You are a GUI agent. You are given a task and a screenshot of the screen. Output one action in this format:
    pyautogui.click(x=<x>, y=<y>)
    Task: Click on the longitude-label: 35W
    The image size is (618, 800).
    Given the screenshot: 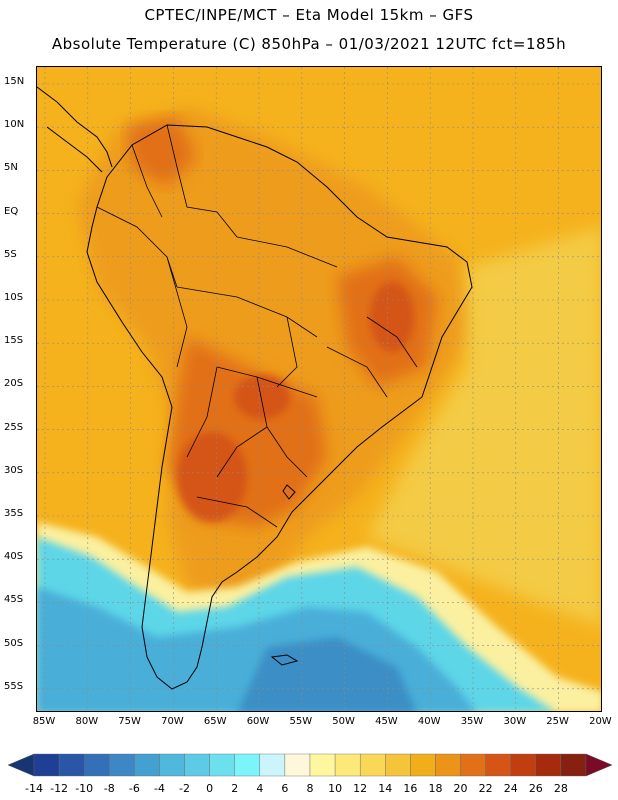 What is the action you would take?
    pyautogui.click(x=472, y=721)
    